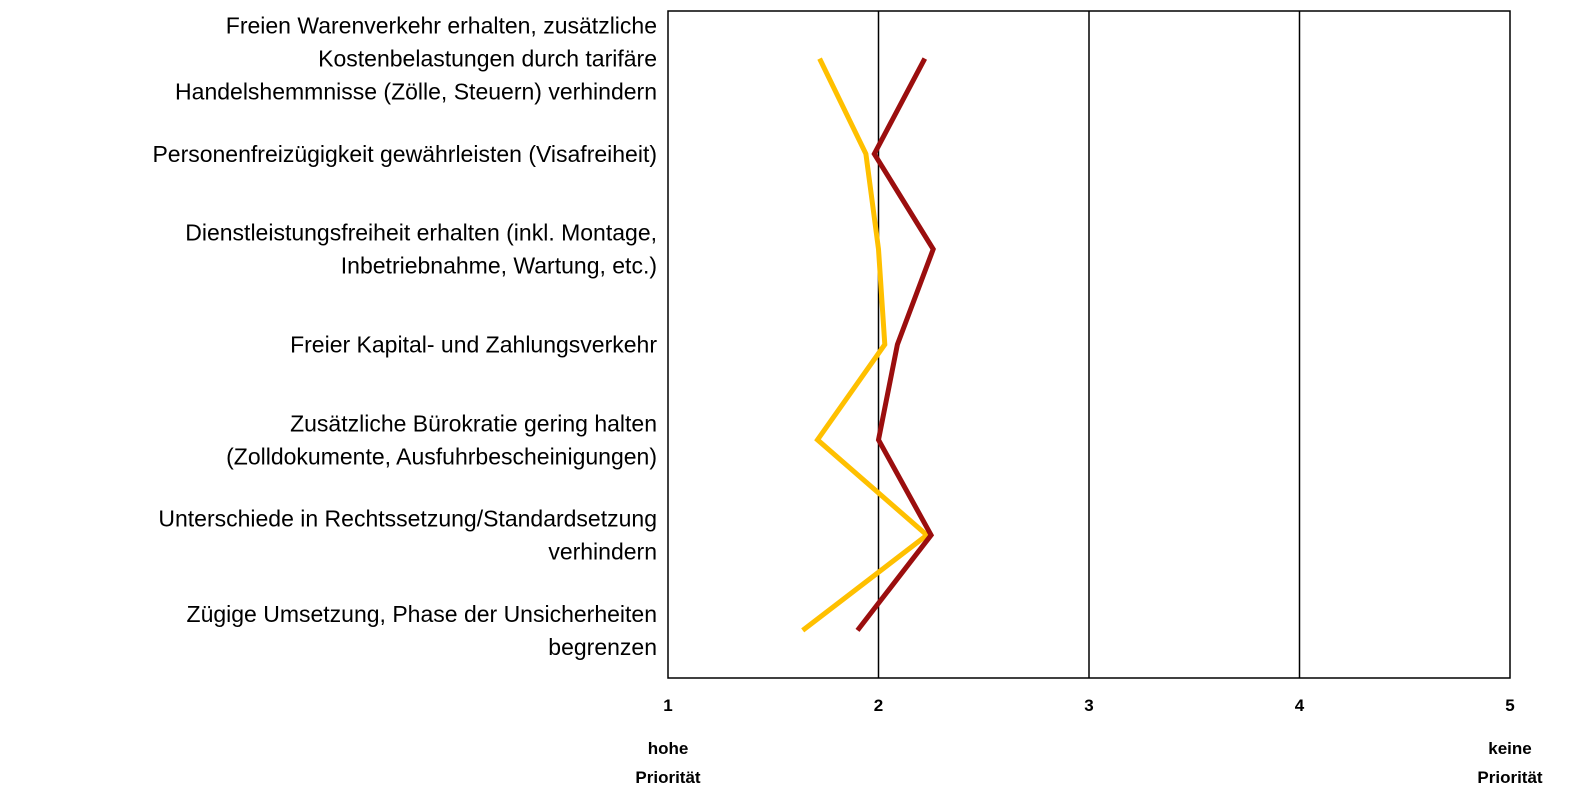 The height and width of the screenshot is (796, 1580). I want to click on x-tick-labels: 1 2 3 4 5, so click(1088, 705).